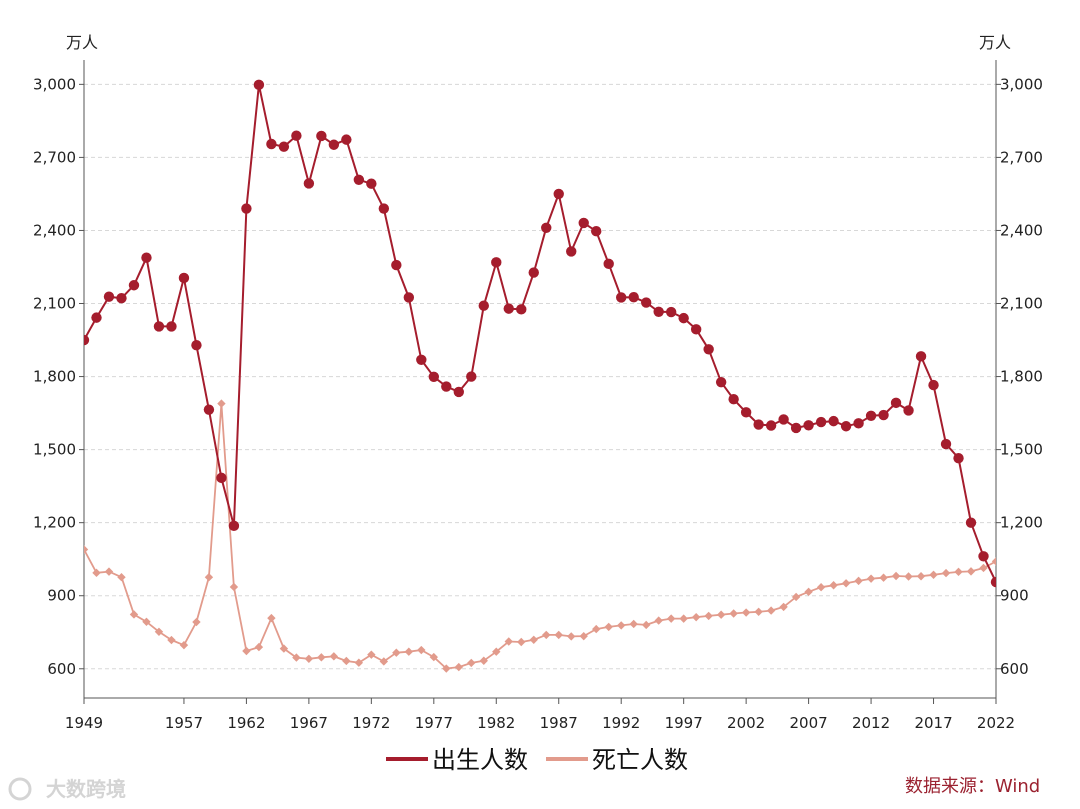 This screenshot has height=809, width=1080. What do you see at coordinates (371, 723) in the screenshot?
I see `x-tick-label: 1972` at bounding box center [371, 723].